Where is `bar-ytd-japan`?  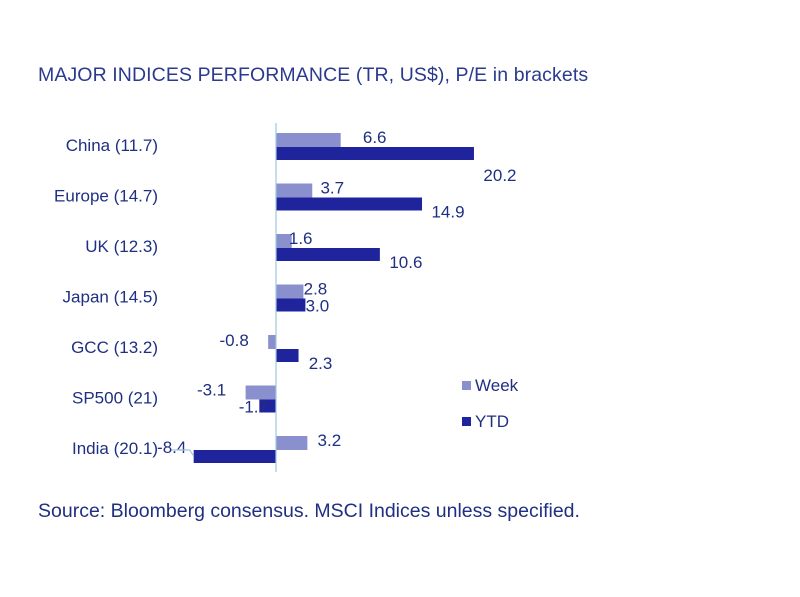 bar-ytd-japan is located at coordinates (291, 305).